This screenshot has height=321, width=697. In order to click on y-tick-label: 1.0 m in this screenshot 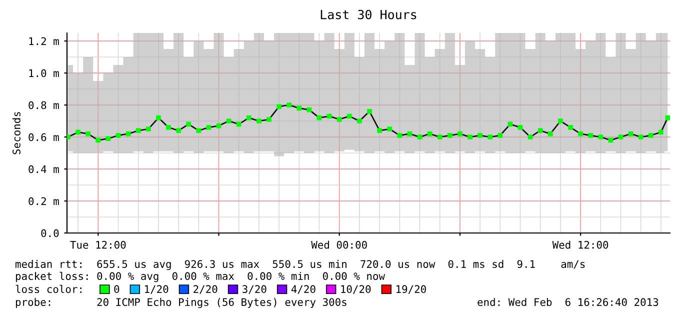, I will do `click(44, 73)`.